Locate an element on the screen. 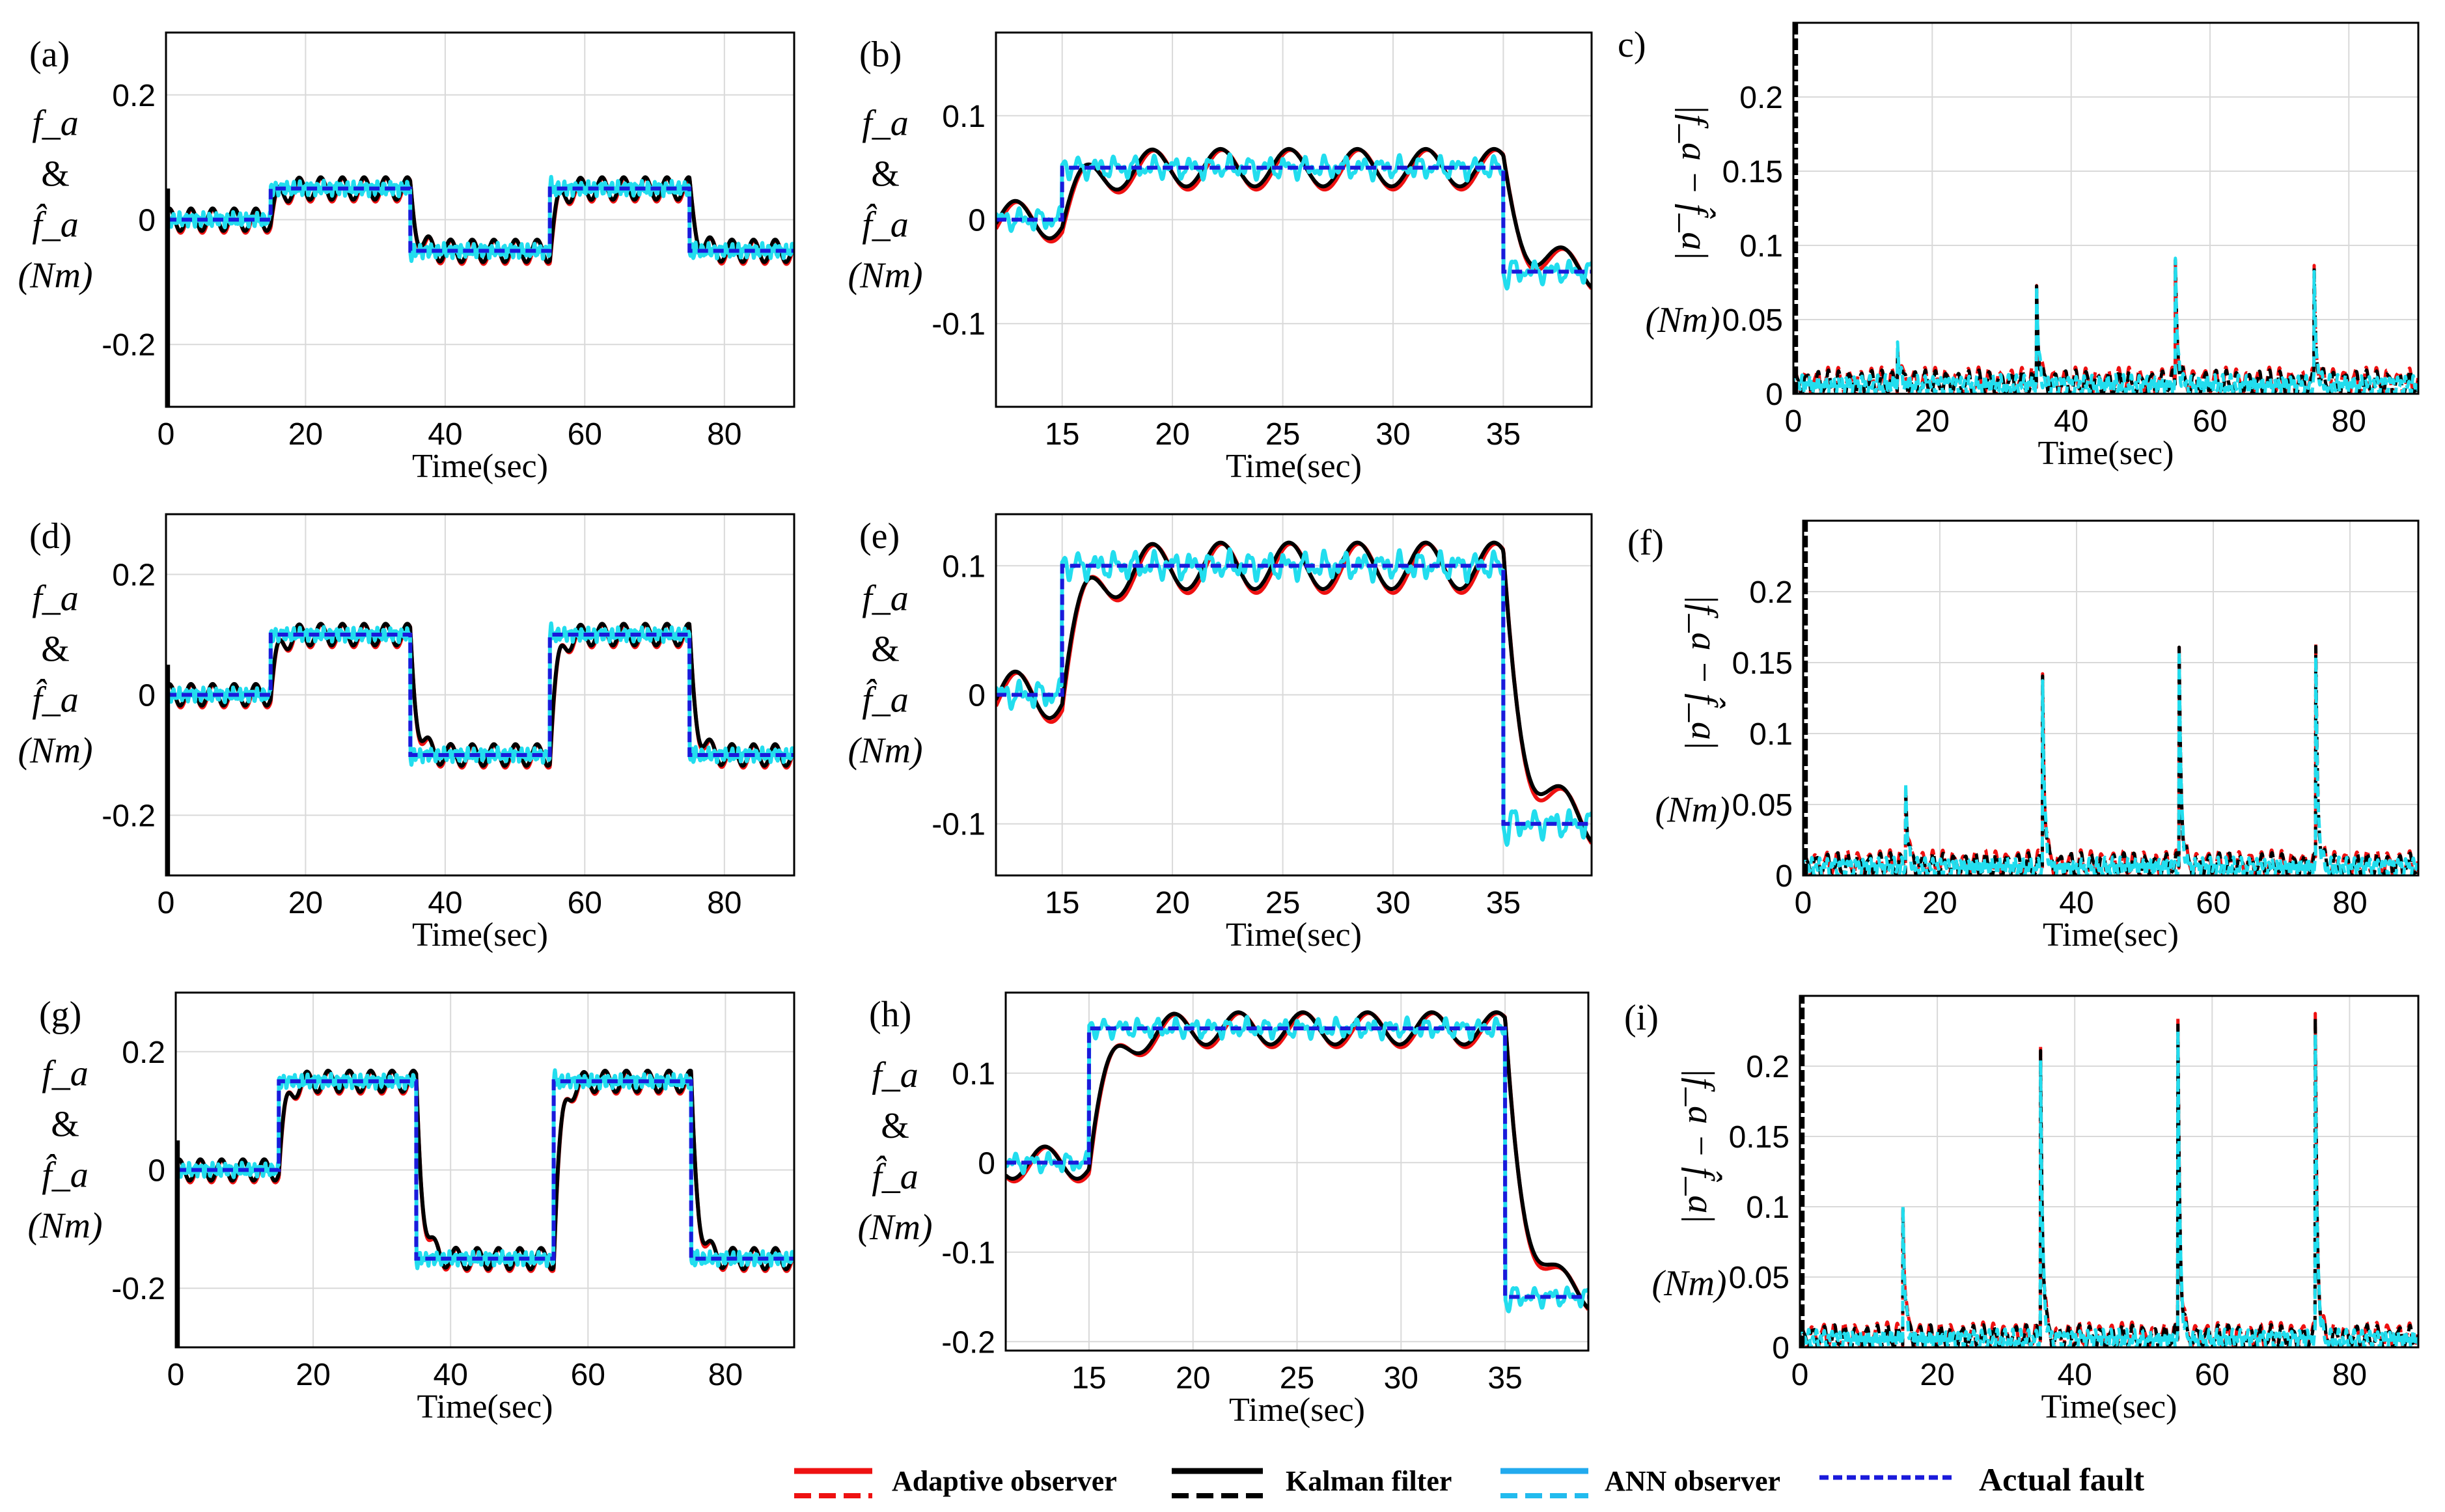 Image resolution: width=2445 pixels, height=1512 pixels. series-g is located at coordinates (485, 1207).